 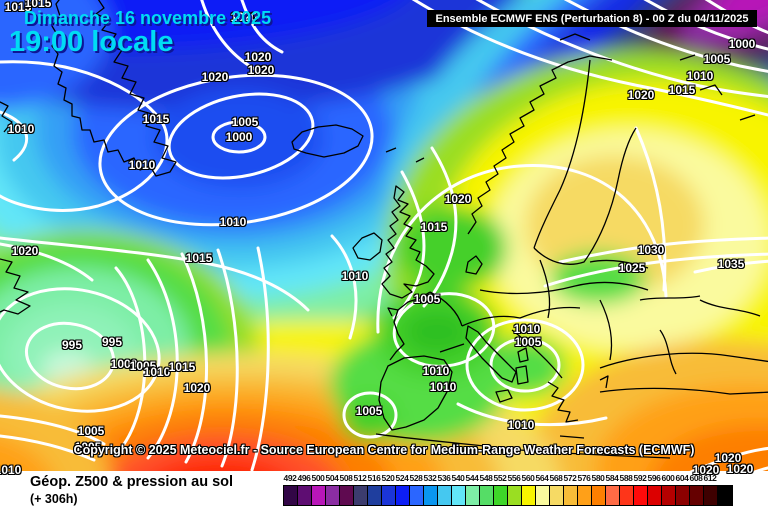 What do you see at coordinates (640, 478) in the screenshot?
I see `legend-value: 592` at bounding box center [640, 478].